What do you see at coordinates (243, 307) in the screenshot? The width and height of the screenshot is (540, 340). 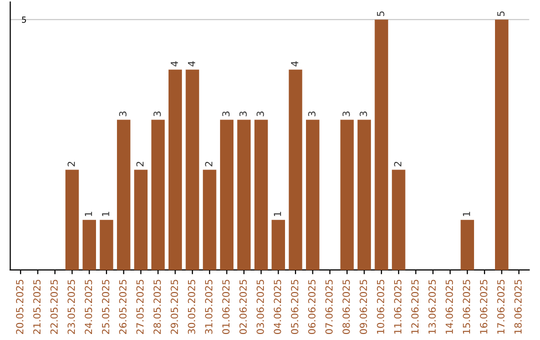 I see `x-tick-label: 02.06.2025` at bounding box center [243, 307].